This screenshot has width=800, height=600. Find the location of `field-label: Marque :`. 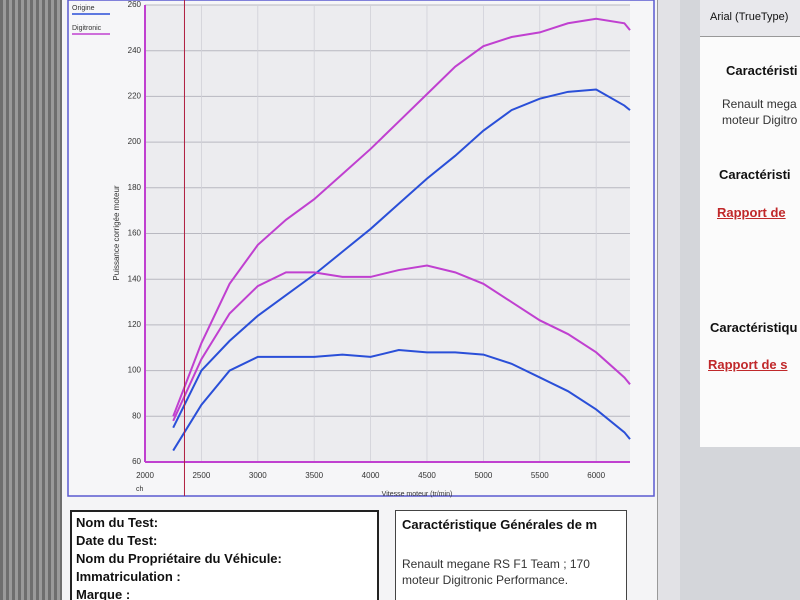

field-label: Marque : is located at coordinates (103, 593).